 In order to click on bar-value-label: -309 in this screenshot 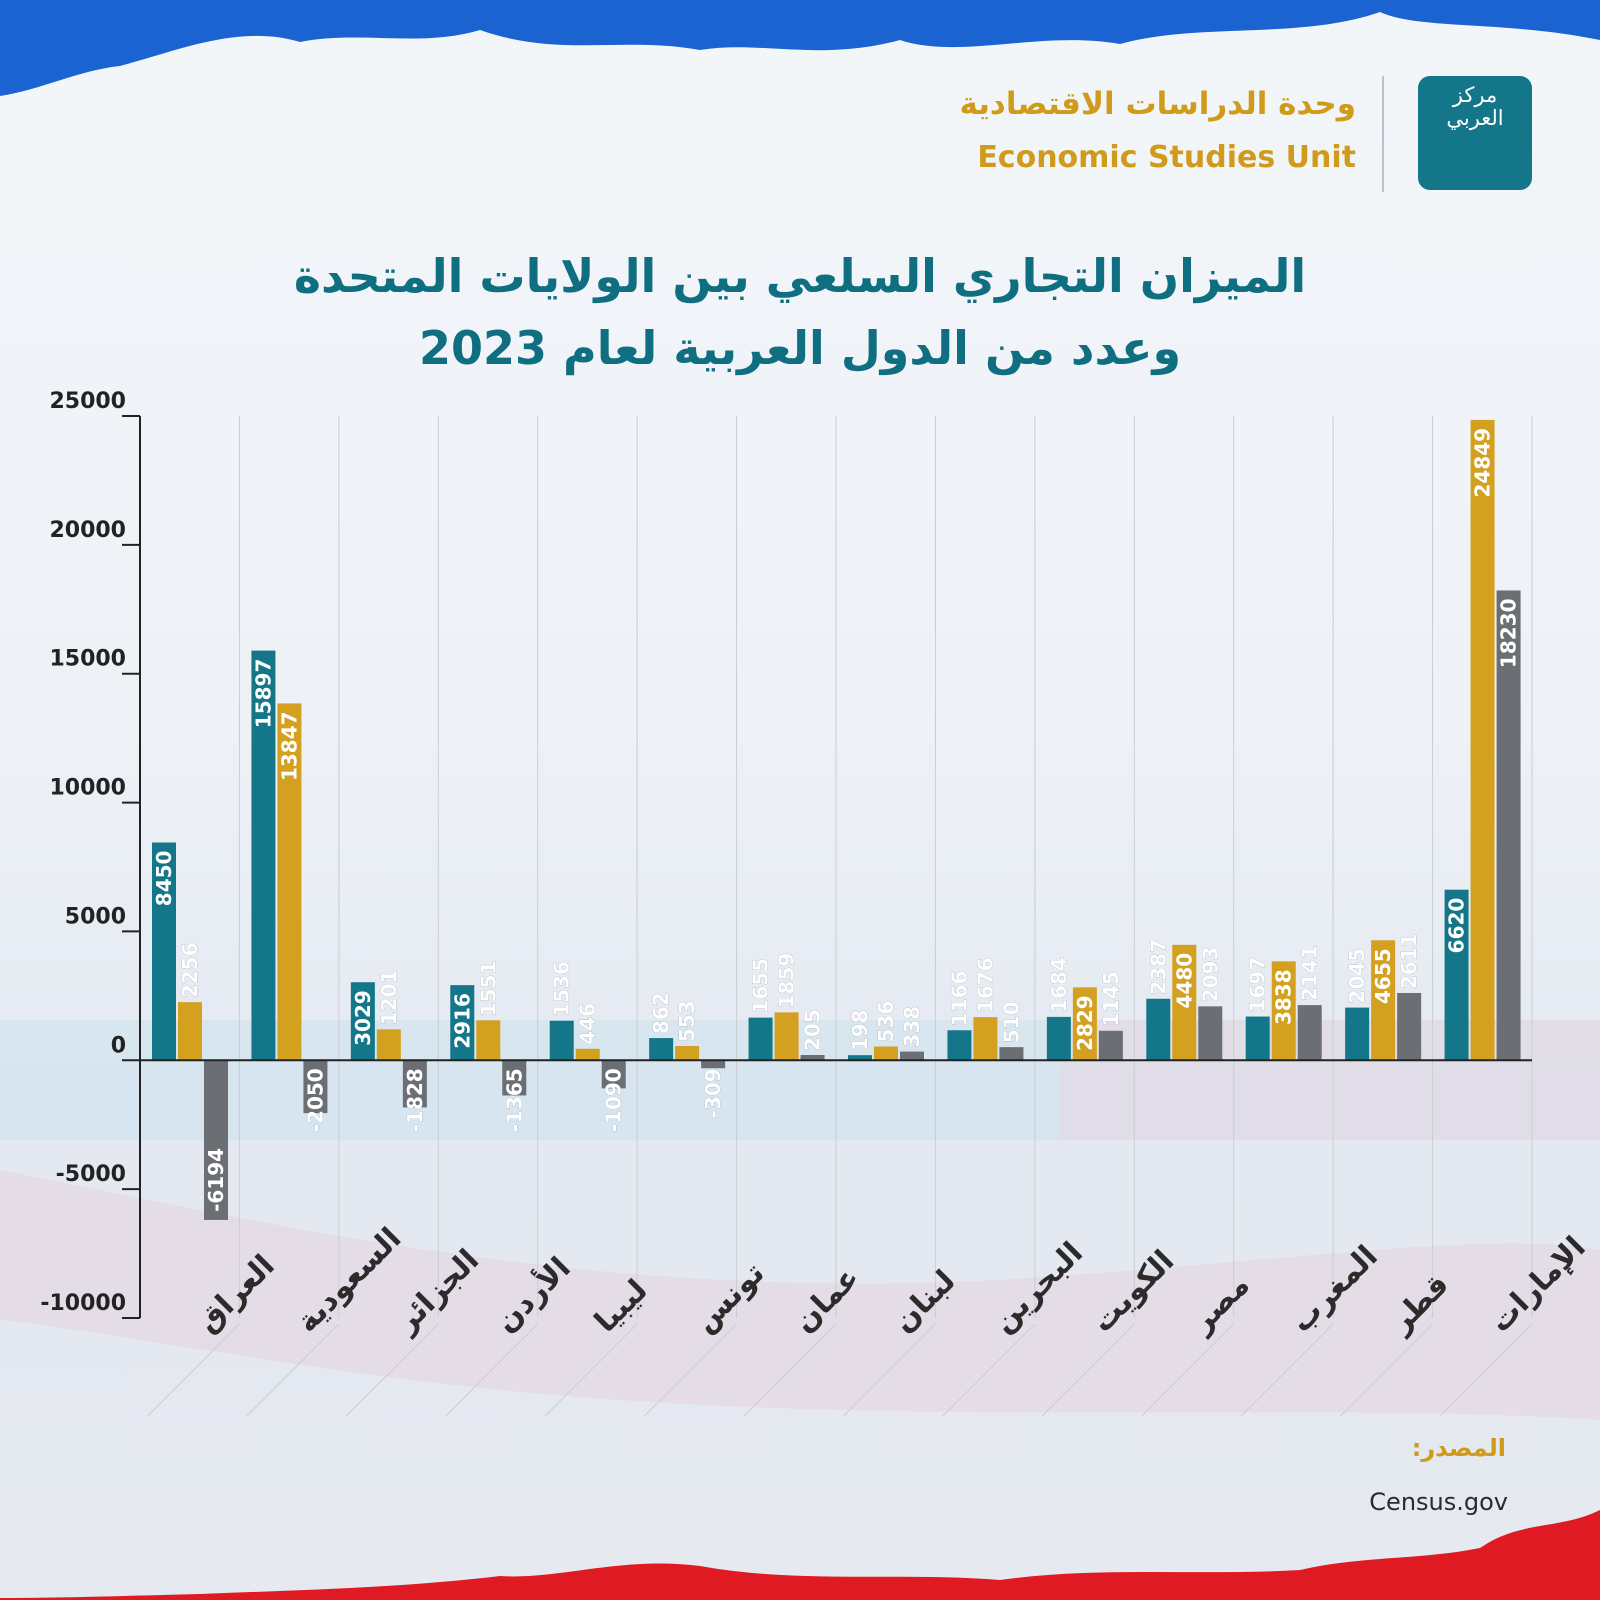, I will do `click(713, 1093)`.